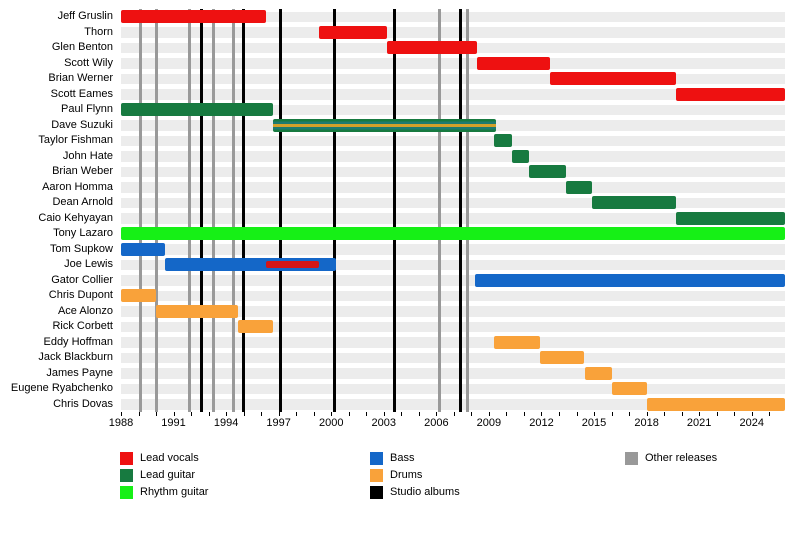 The height and width of the screenshot is (560, 800). I want to click on legend-swatch-other-releases, so click(631, 458).